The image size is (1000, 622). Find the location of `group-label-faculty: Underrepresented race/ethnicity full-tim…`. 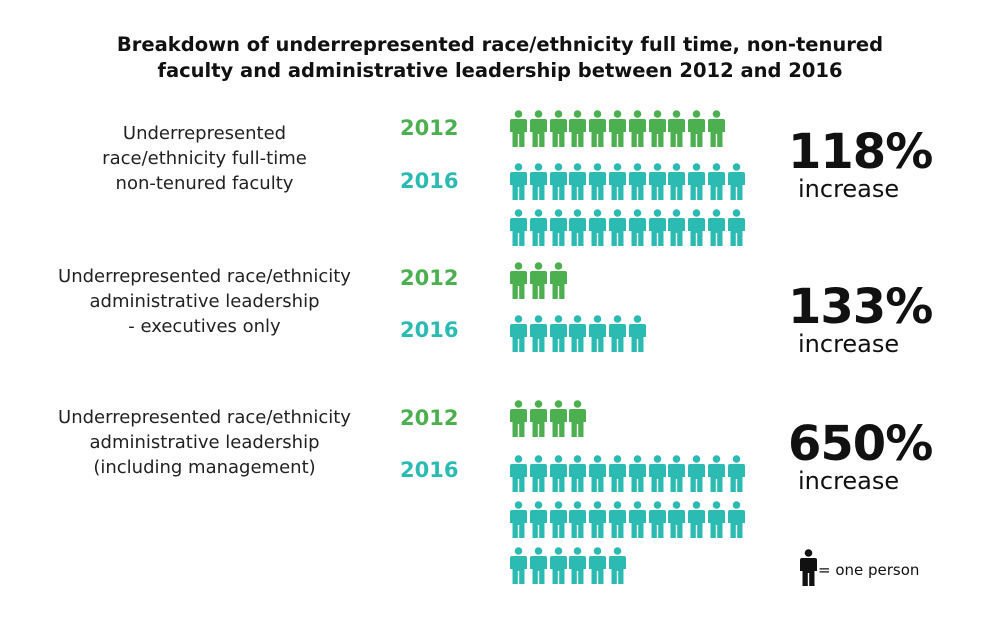

group-label-faculty: Underrepresented race/ethnicity full-tim… is located at coordinates (204, 158).